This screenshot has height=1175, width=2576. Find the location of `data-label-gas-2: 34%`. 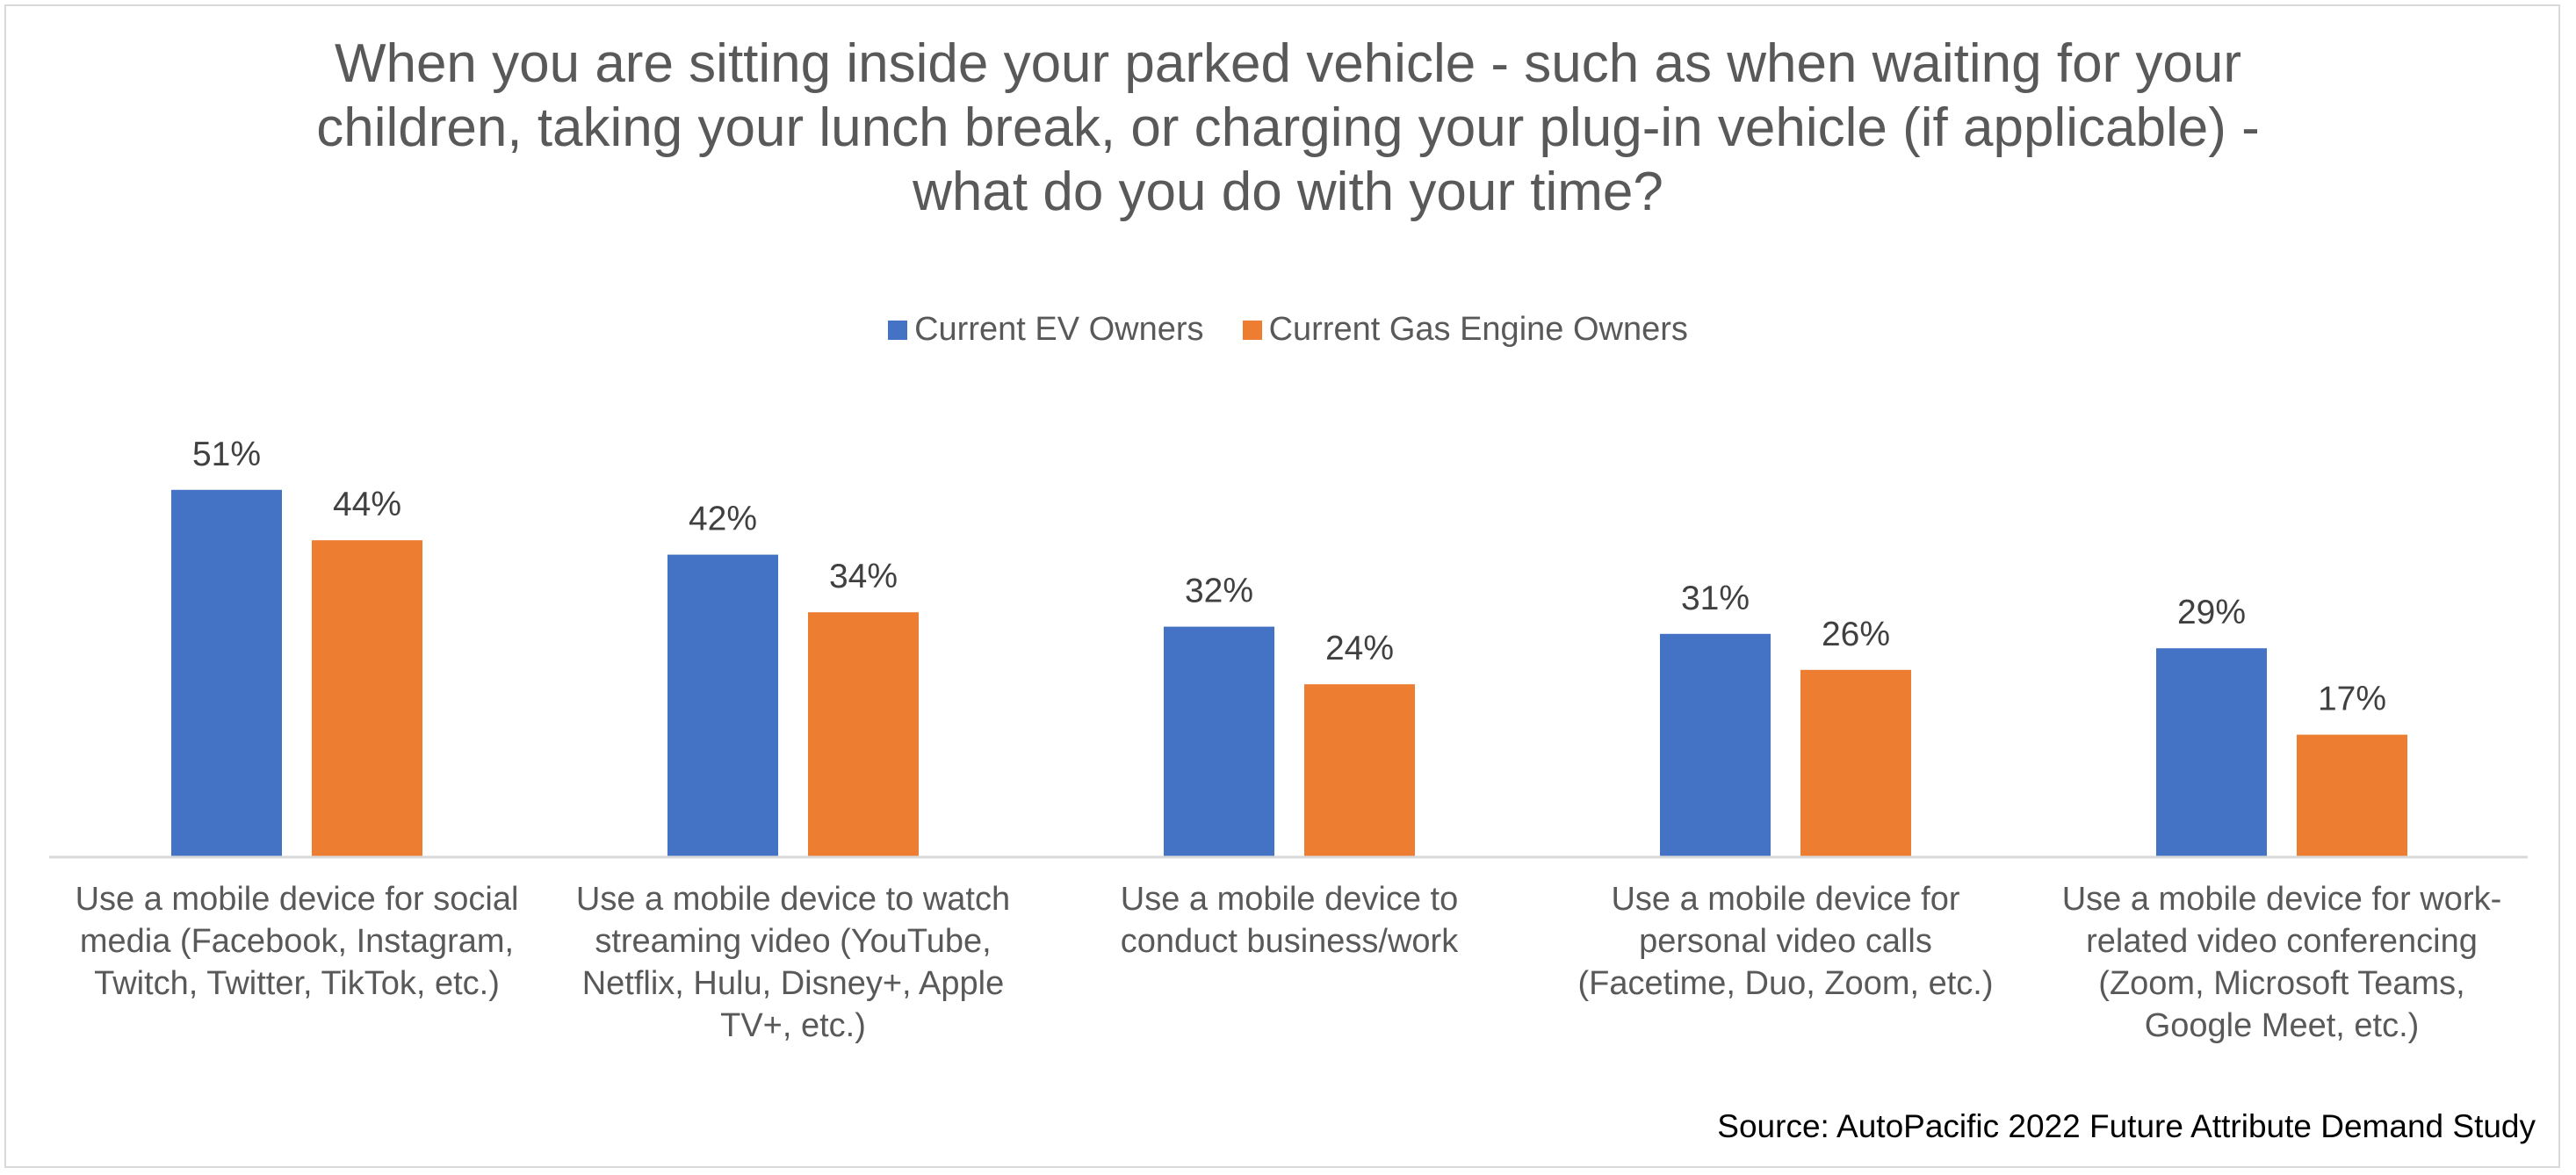

data-label-gas-2: 34% is located at coordinates (863, 576).